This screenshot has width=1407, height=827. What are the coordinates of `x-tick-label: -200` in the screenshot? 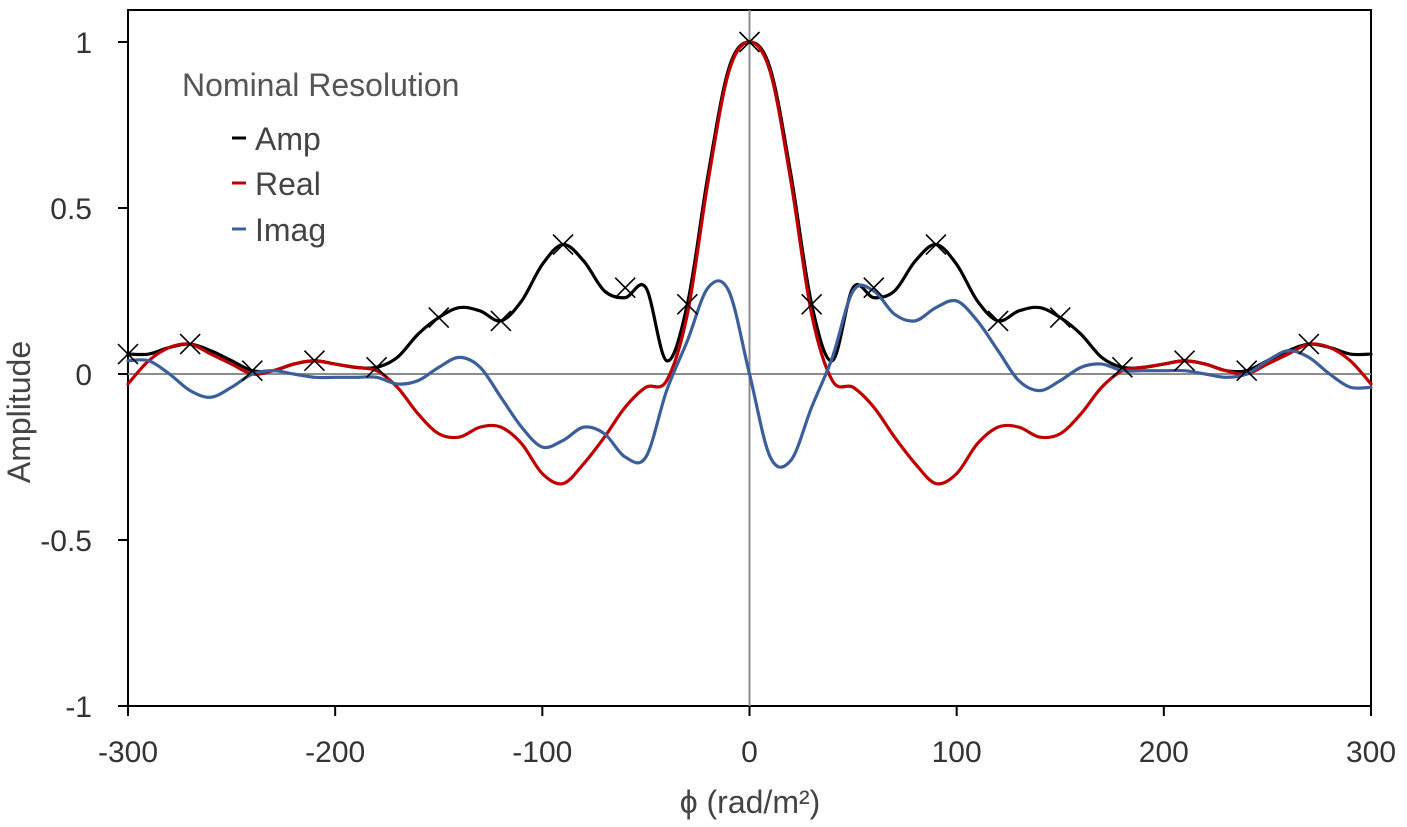 It's located at (335, 752).